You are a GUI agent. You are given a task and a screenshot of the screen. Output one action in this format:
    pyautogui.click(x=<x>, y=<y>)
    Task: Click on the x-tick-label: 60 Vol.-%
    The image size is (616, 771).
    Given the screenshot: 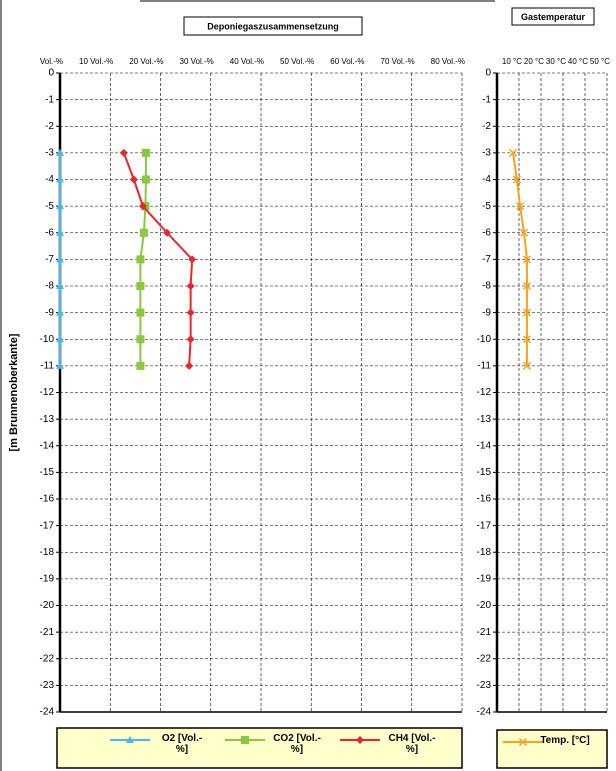 What is the action you would take?
    pyautogui.click(x=347, y=61)
    